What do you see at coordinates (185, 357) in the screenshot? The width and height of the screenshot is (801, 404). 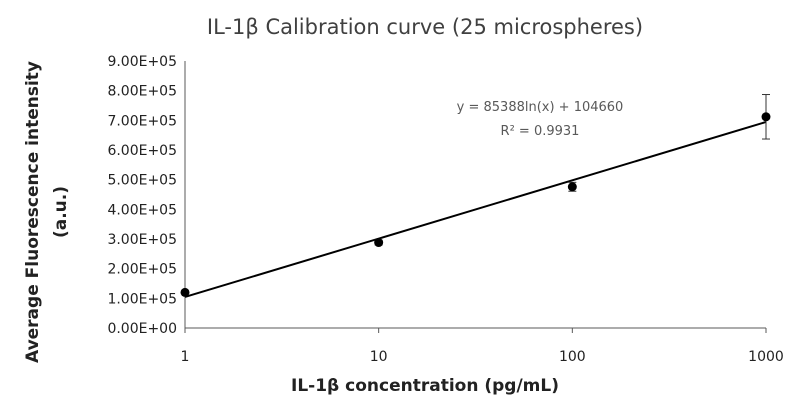 I see `x-tick-label: 1` at bounding box center [185, 357].